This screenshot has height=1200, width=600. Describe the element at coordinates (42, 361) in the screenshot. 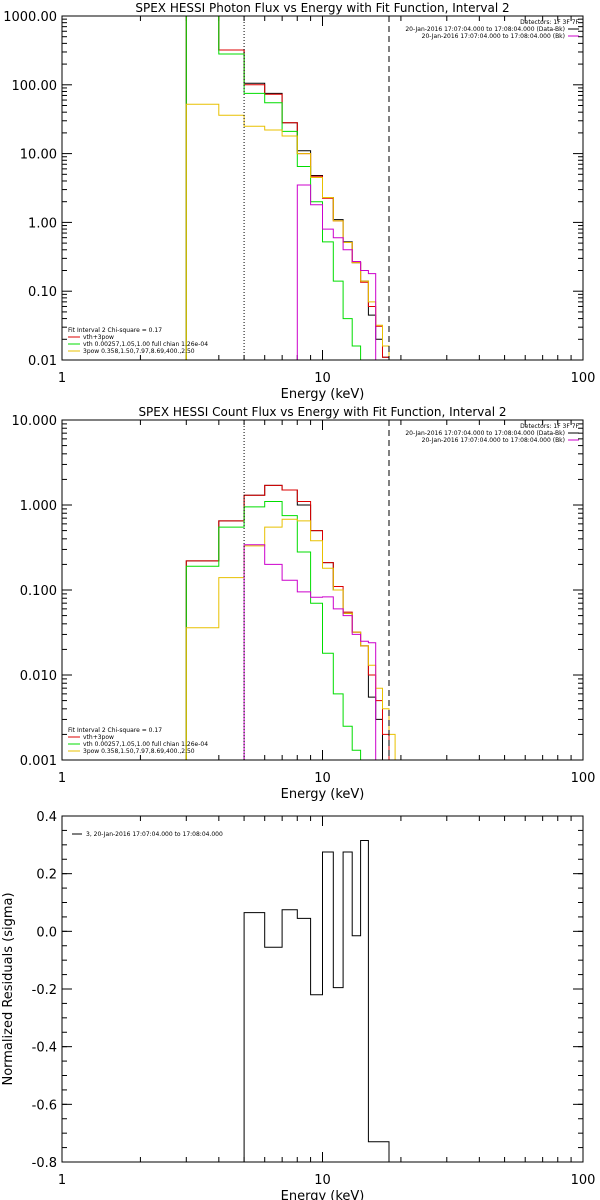

I see `y-tick-label: 0.01` at that location.